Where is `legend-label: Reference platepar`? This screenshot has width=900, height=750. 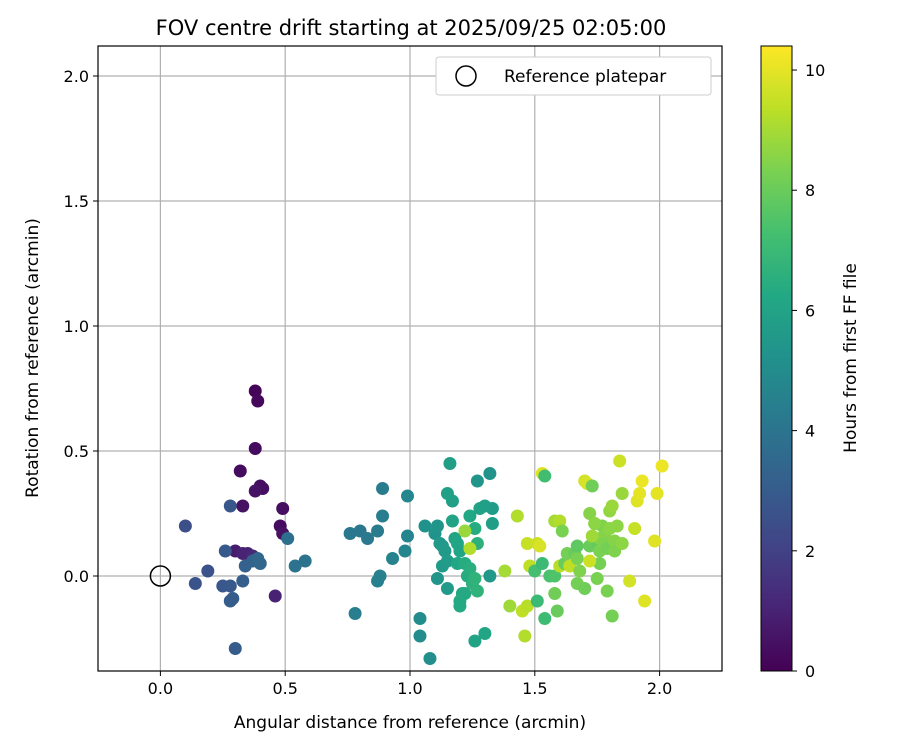
legend-label: Reference platepar is located at coordinates (585, 77).